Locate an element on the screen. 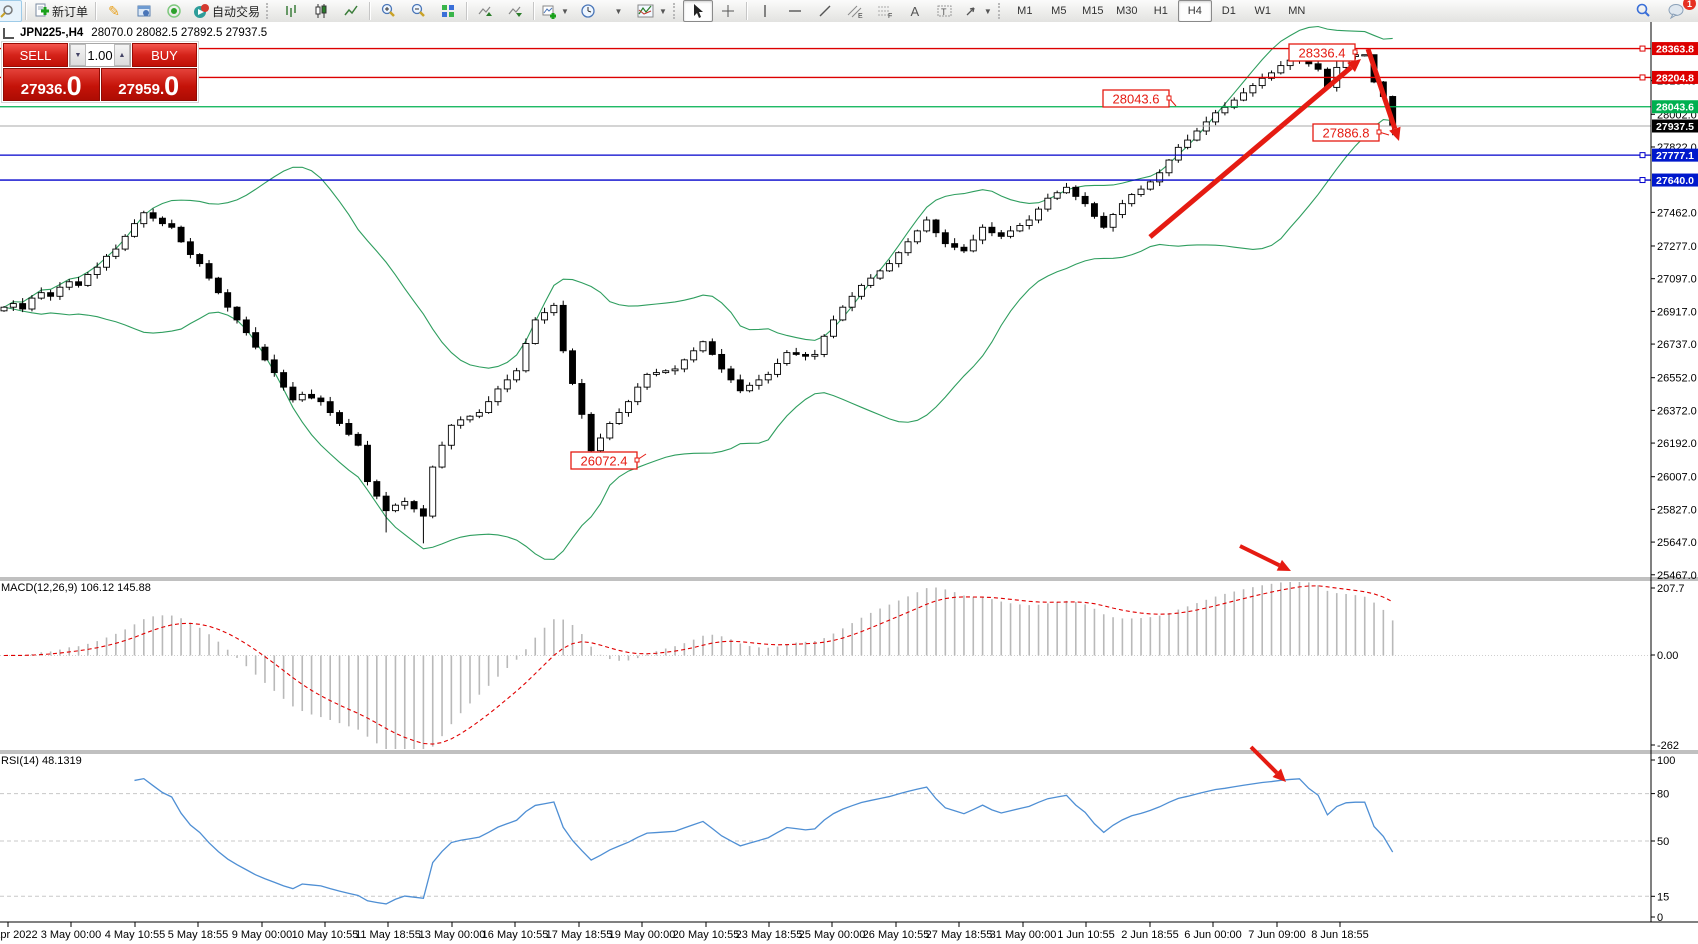 The height and width of the screenshot is (944, 1698). auto-scroll-icon is located at coordinates (485, 11).